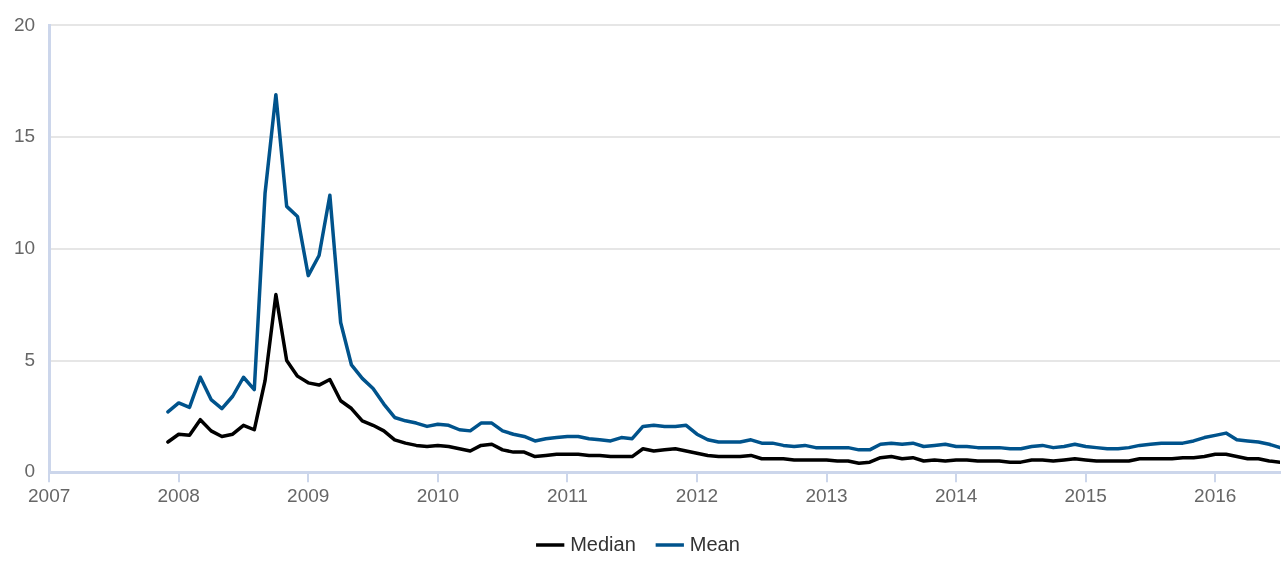 The height and width of the screenshot is (569, 1281). I want to click on x-tick-label: 2007, so click(49, 495).